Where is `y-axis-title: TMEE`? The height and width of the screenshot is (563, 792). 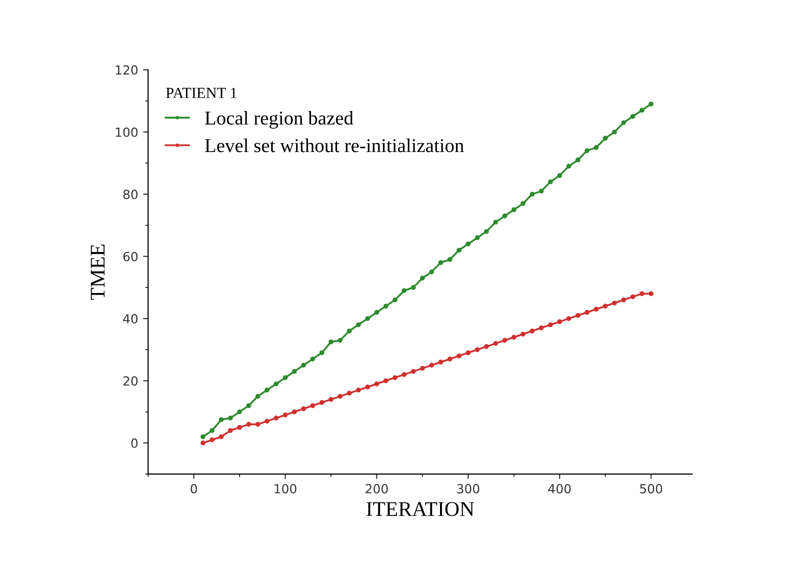
y-axis-title: TMEE is located at coordinates (97, 272).